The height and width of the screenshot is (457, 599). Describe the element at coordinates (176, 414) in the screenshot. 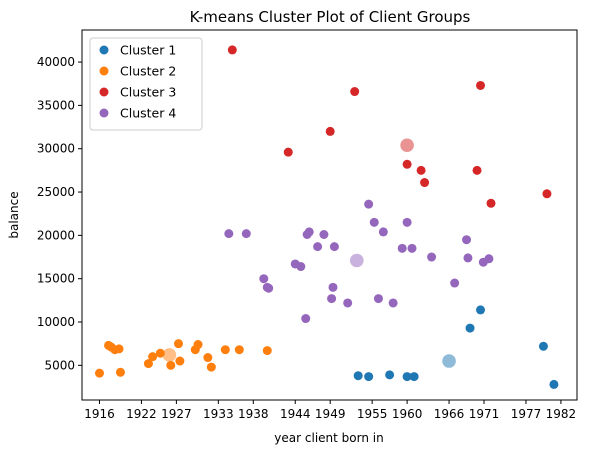

I see `x-tick-label: 1927` at that location.